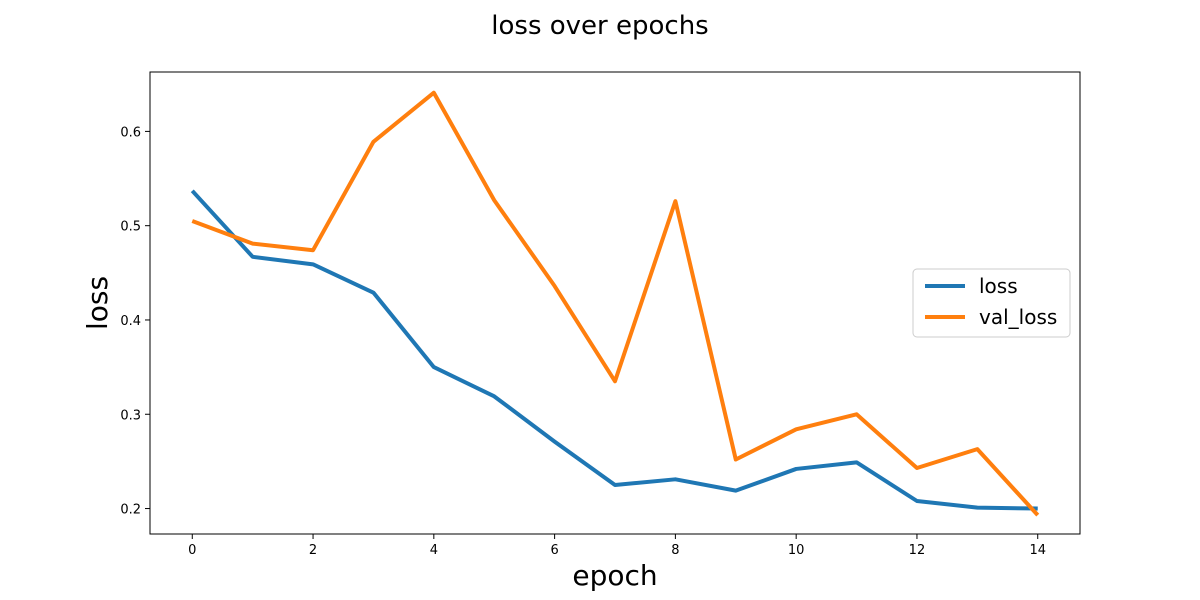 The height and width of the screenshot is (600, 1200). I want to click on y-axis-label: loss, so click(97, 303).